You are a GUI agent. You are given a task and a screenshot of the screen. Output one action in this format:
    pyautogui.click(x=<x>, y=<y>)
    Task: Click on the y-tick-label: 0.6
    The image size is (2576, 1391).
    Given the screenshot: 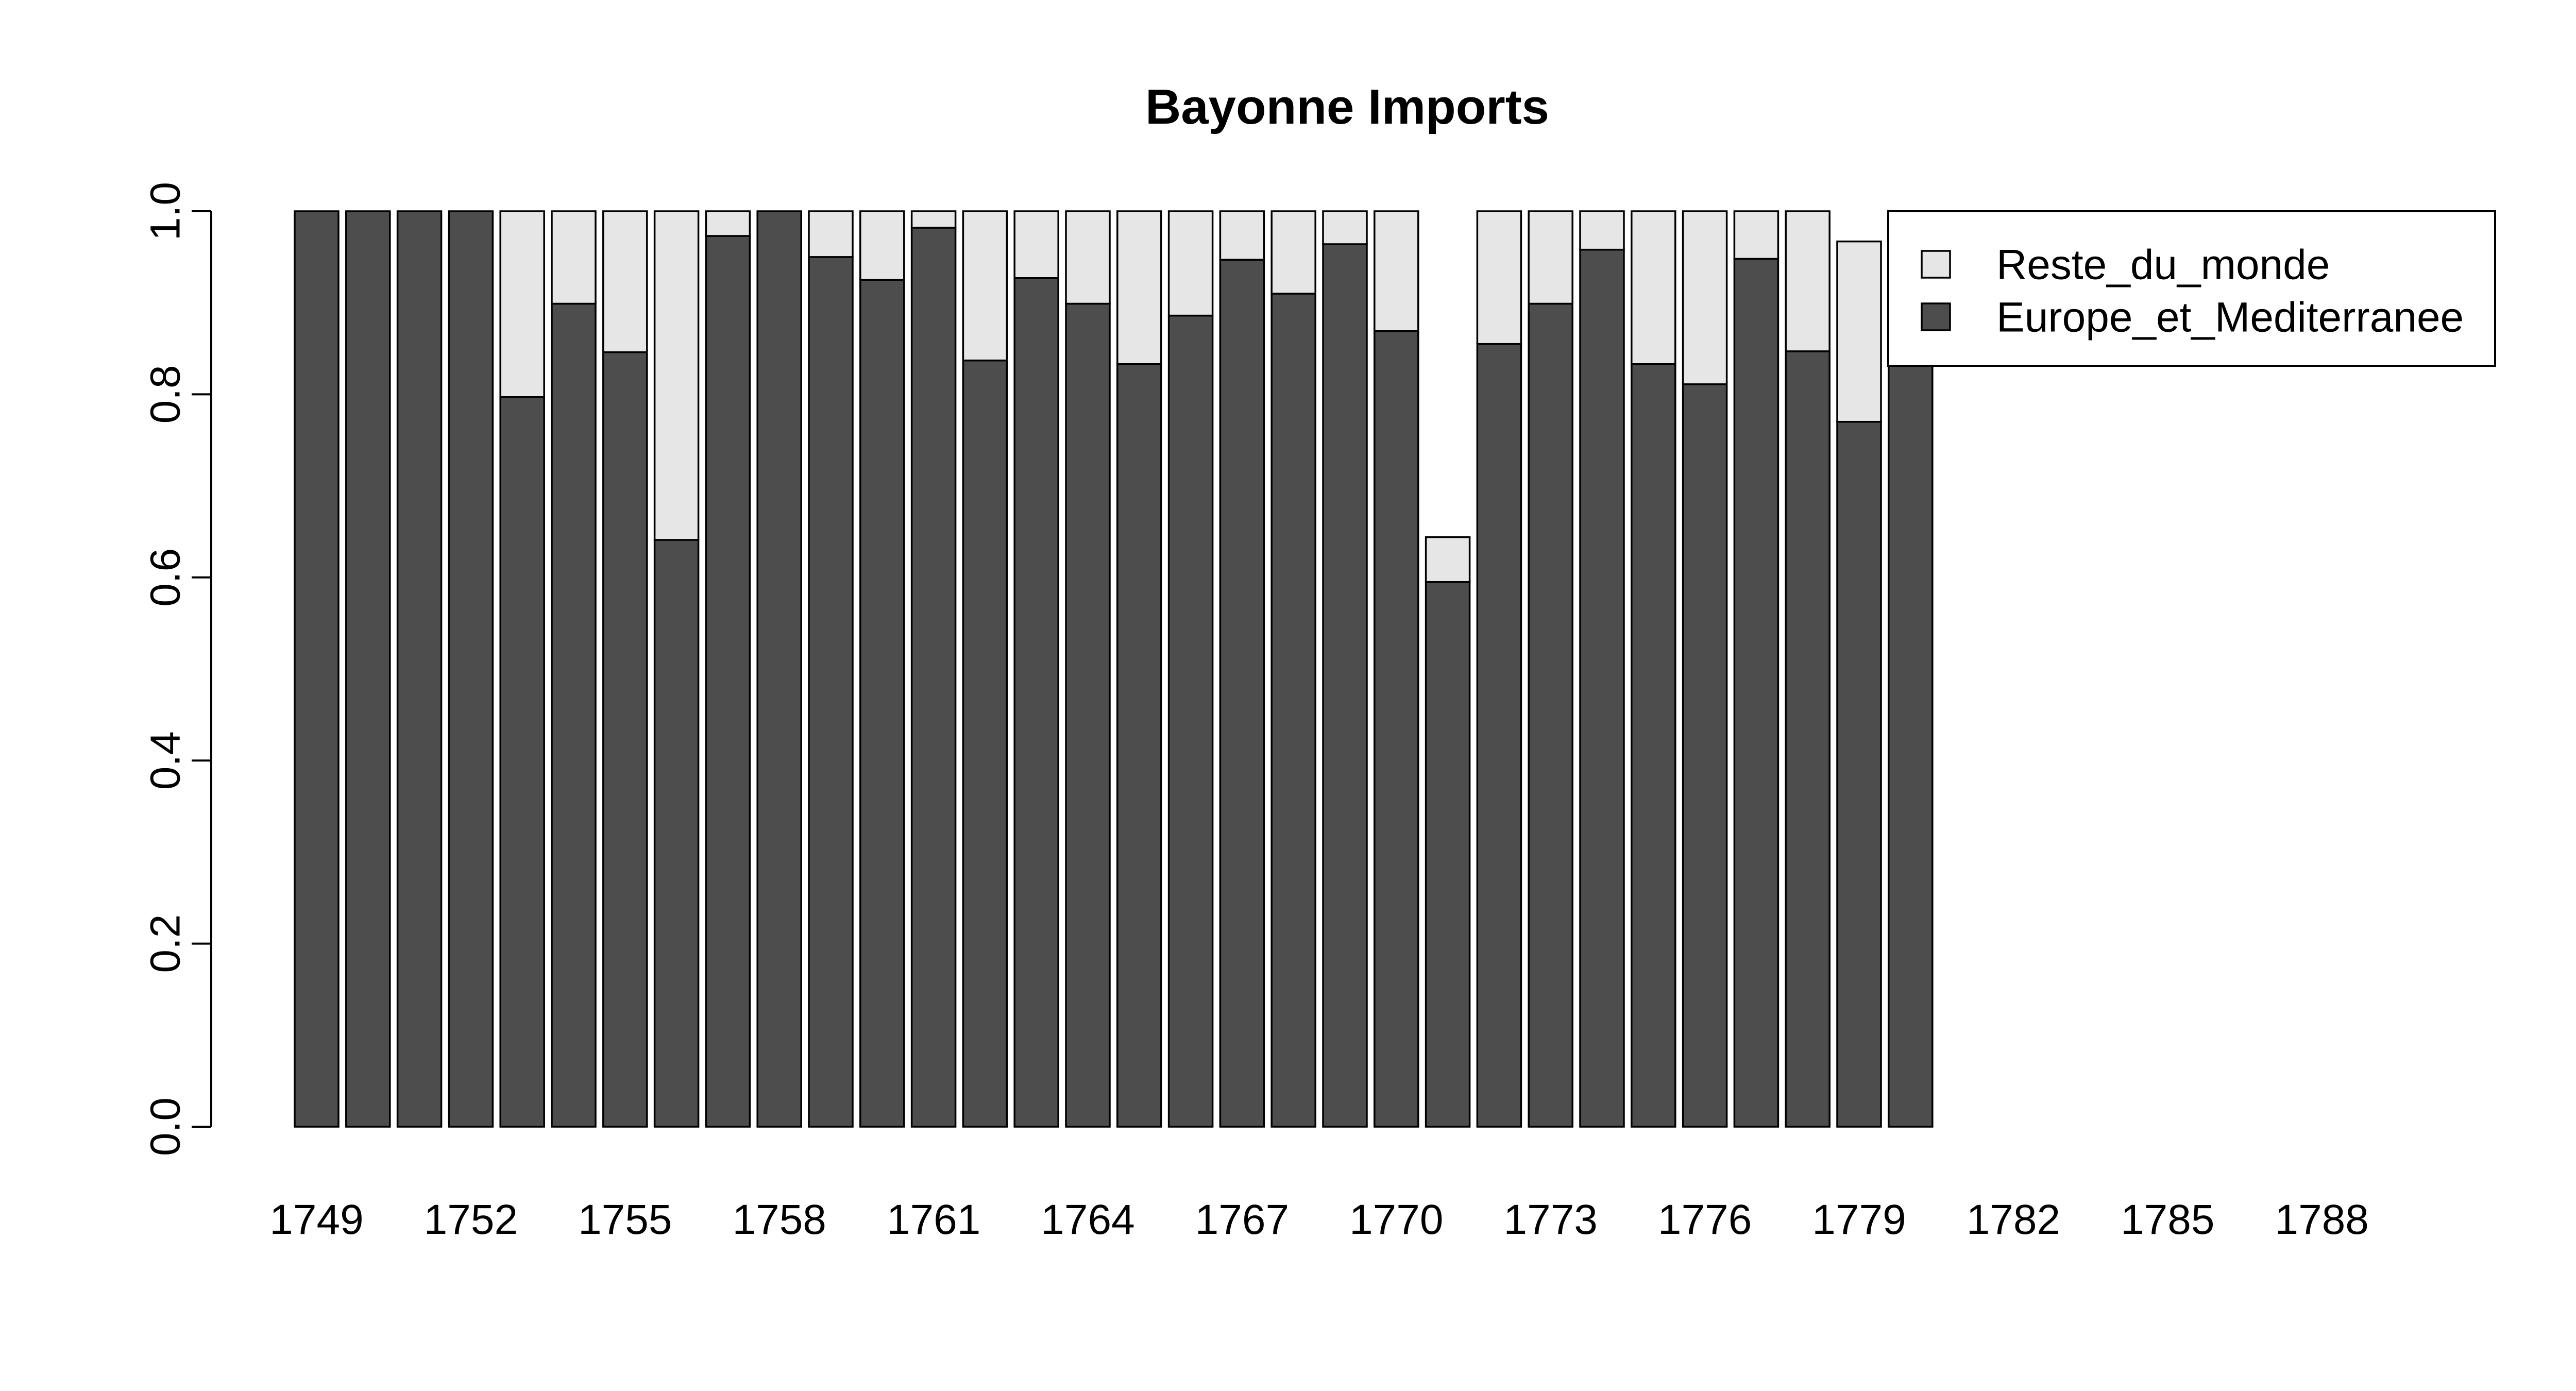 What is the action you would take?
    pyautogui.click(x=165, y=577)
    